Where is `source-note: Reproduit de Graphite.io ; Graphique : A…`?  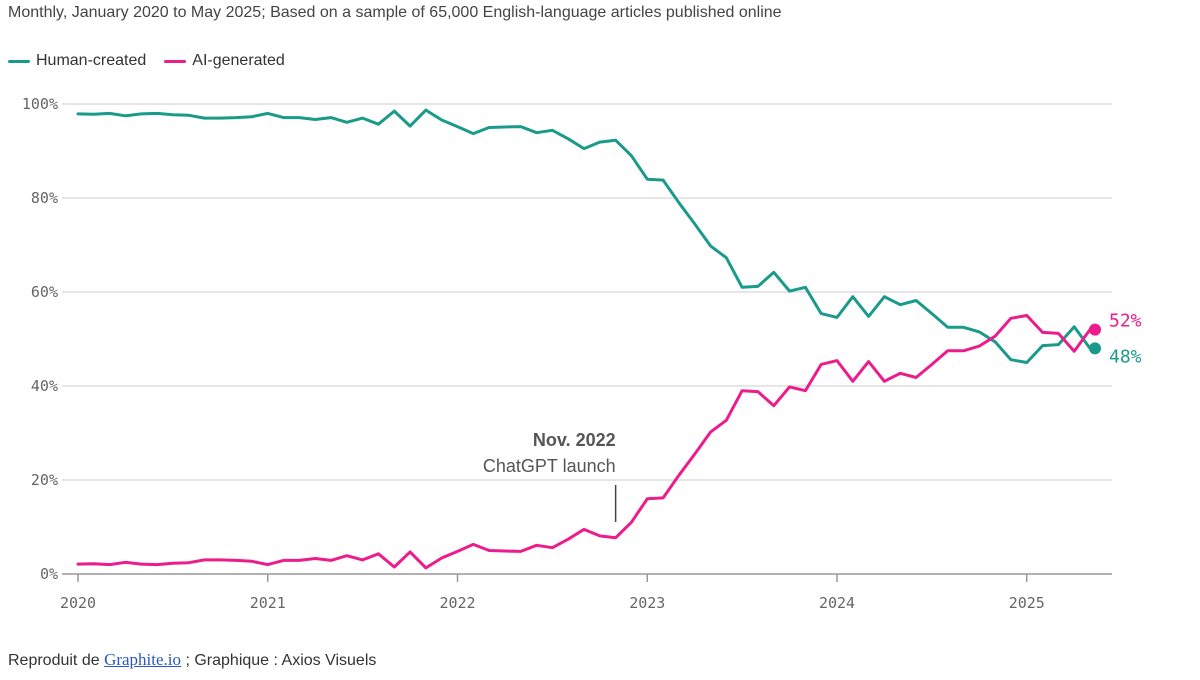
source-note: Reproduit de Graphite.io ; Graphique : A… is located at coordinates (192, 660).